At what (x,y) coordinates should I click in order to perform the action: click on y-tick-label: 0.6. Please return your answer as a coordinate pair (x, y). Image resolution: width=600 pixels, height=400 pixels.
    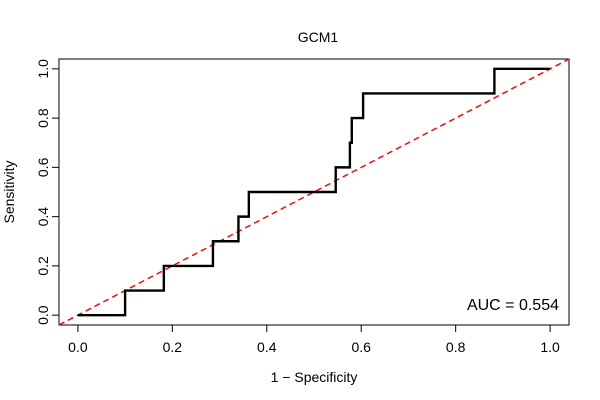
    Looking at the image, I should click on (43, 167).